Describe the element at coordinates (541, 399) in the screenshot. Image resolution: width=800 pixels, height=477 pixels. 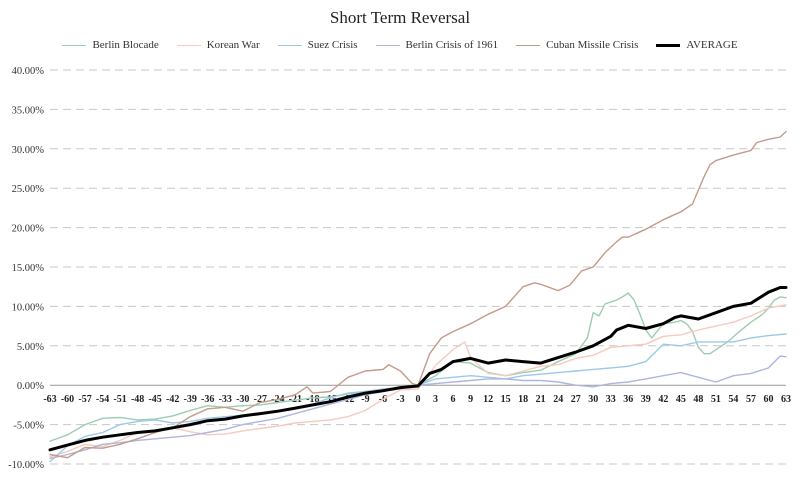
I see `x-tick-label: 21` at that location.